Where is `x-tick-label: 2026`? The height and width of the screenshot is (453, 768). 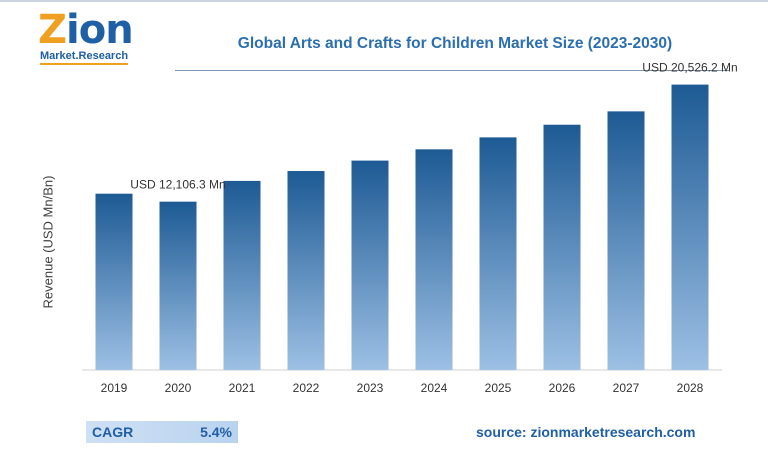
x-tick-label: 2026 is located at coordinates (562, 388).